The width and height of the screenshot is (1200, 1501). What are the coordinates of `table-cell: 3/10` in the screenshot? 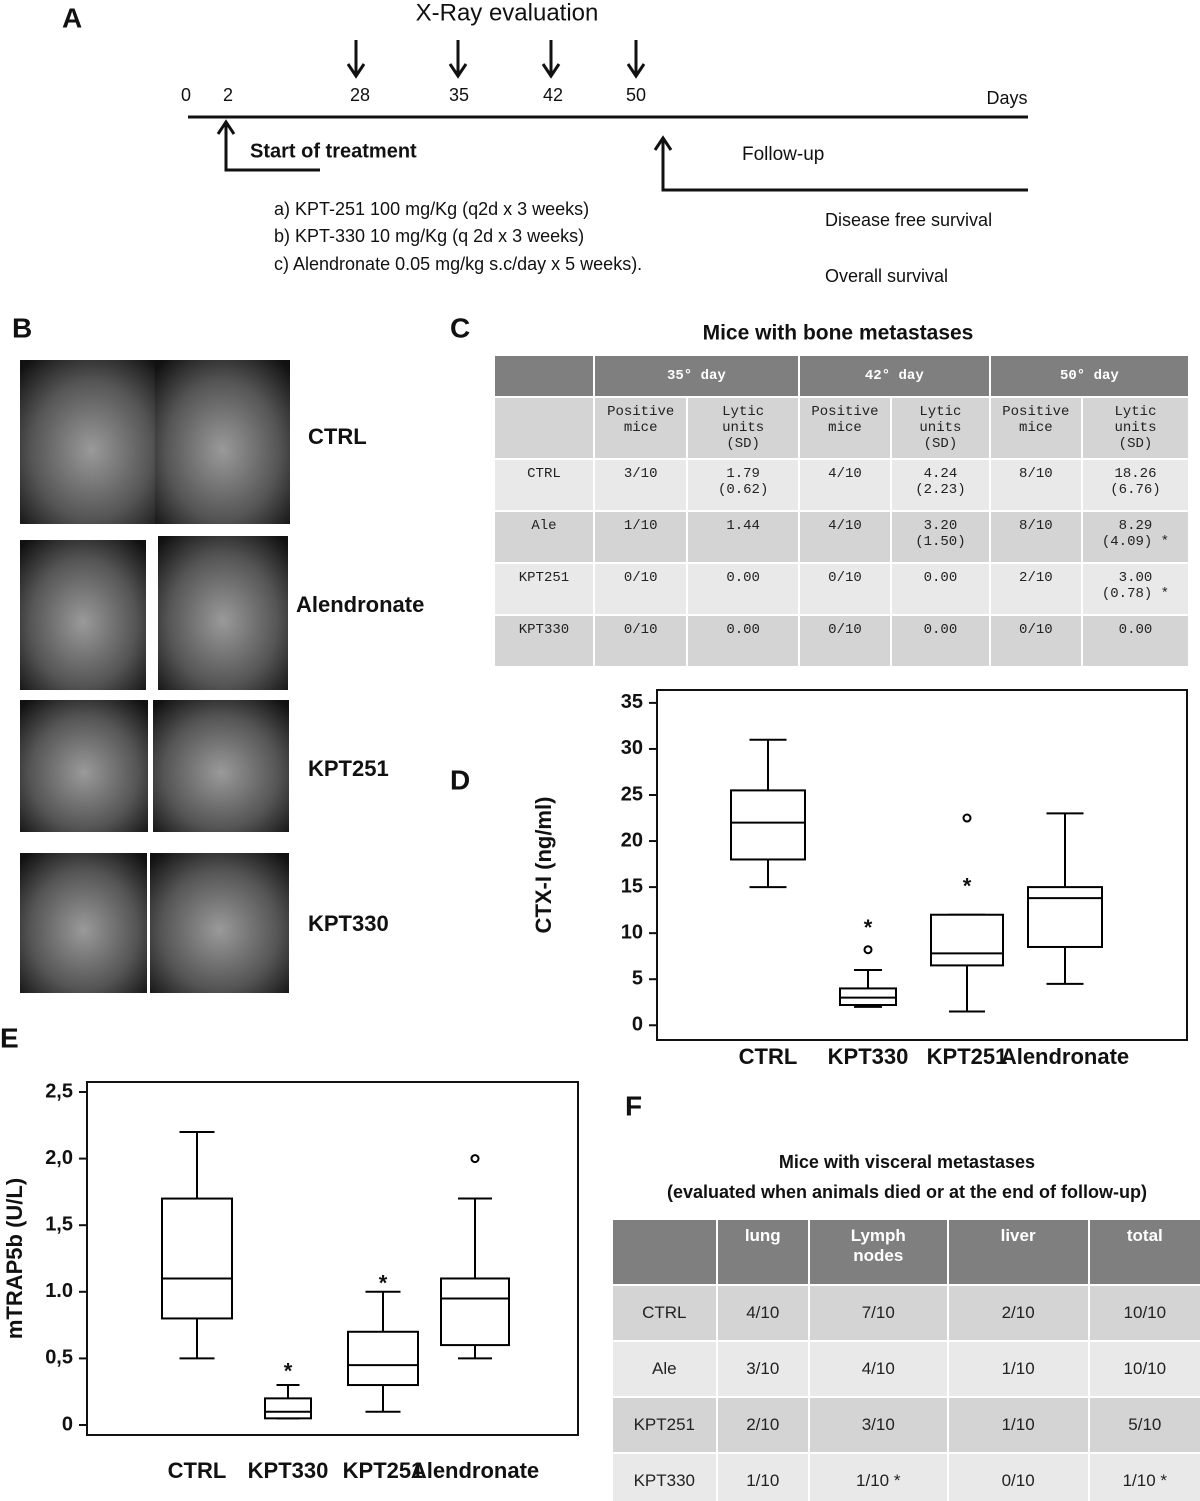 It's located at (878, 1425).